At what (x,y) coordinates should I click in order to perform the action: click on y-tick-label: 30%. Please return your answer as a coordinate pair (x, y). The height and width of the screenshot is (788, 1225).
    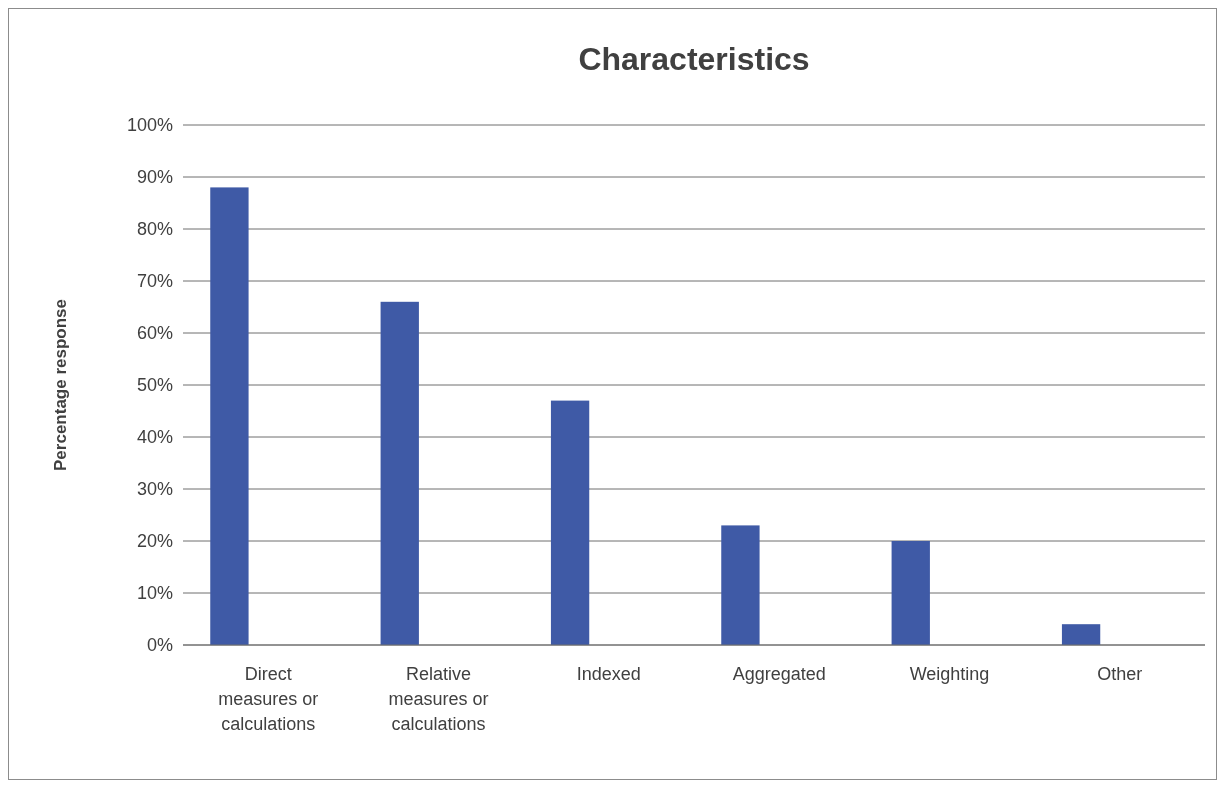
    Looking at the image, I should click on (154, 489).